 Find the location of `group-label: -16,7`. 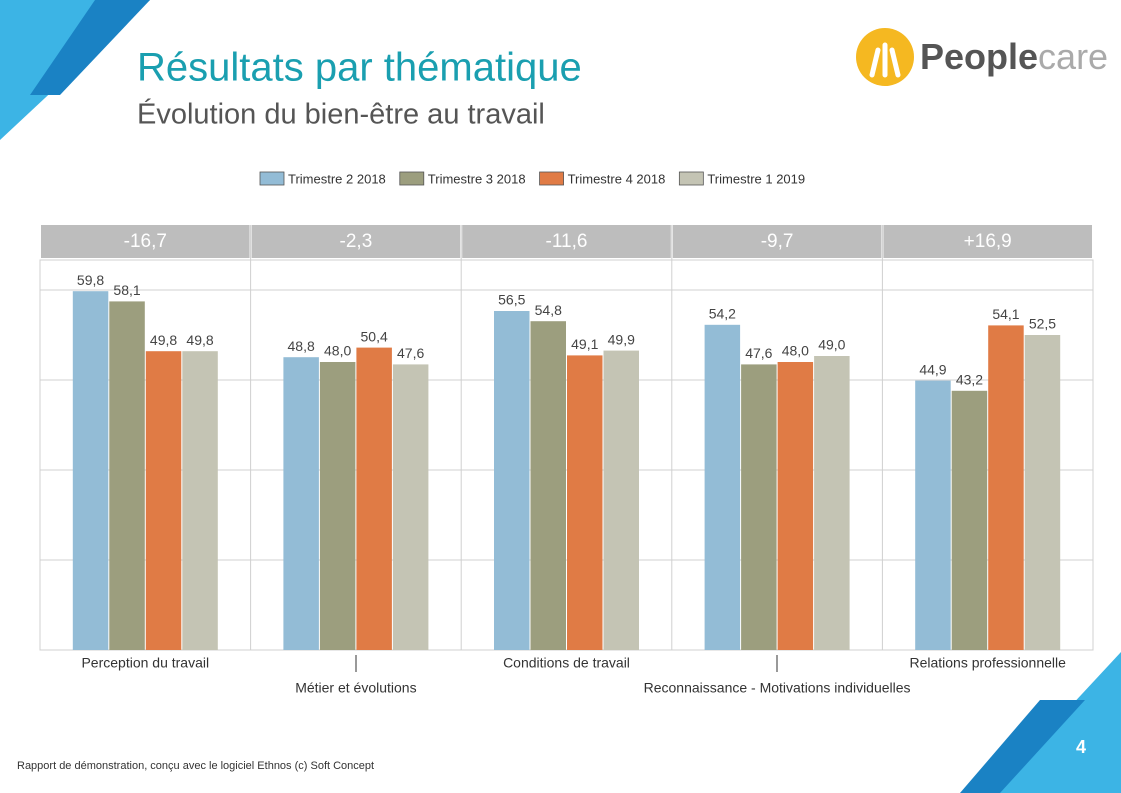

group-label: -16,7 is located at coordinates (145, 241).